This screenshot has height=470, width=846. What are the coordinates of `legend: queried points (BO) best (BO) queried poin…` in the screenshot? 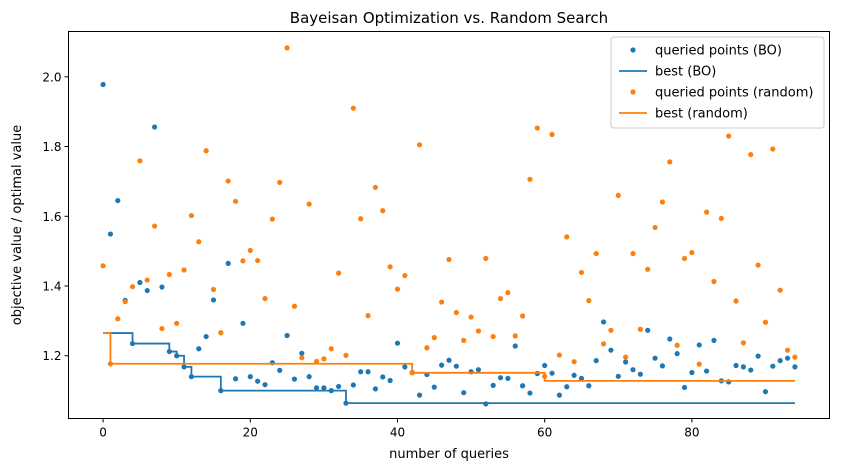 It's located at (717, 82).